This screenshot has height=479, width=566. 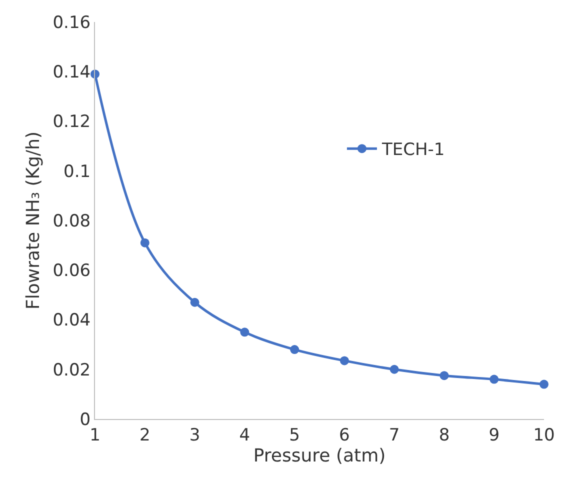 I want to click on y-tick-label: 0.02, so click(x=71, y=370).